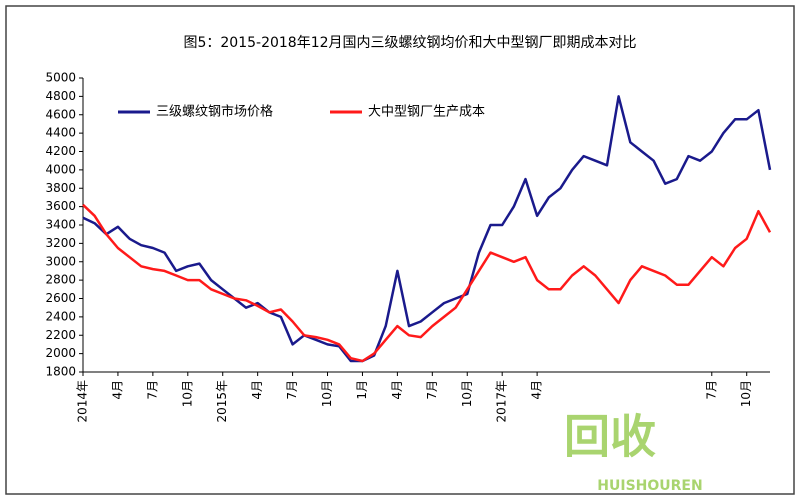 The image size is (800, 504). What do you see at coordinates (60, 151) in the screenshot?
I see `y-tick-label: 4200` at bounding box center [60, 151].